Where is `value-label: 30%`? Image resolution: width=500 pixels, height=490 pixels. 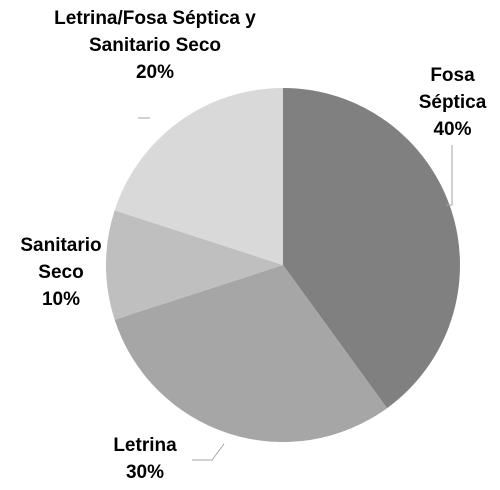 value-label: 30% is located at coordinates (145, 472).